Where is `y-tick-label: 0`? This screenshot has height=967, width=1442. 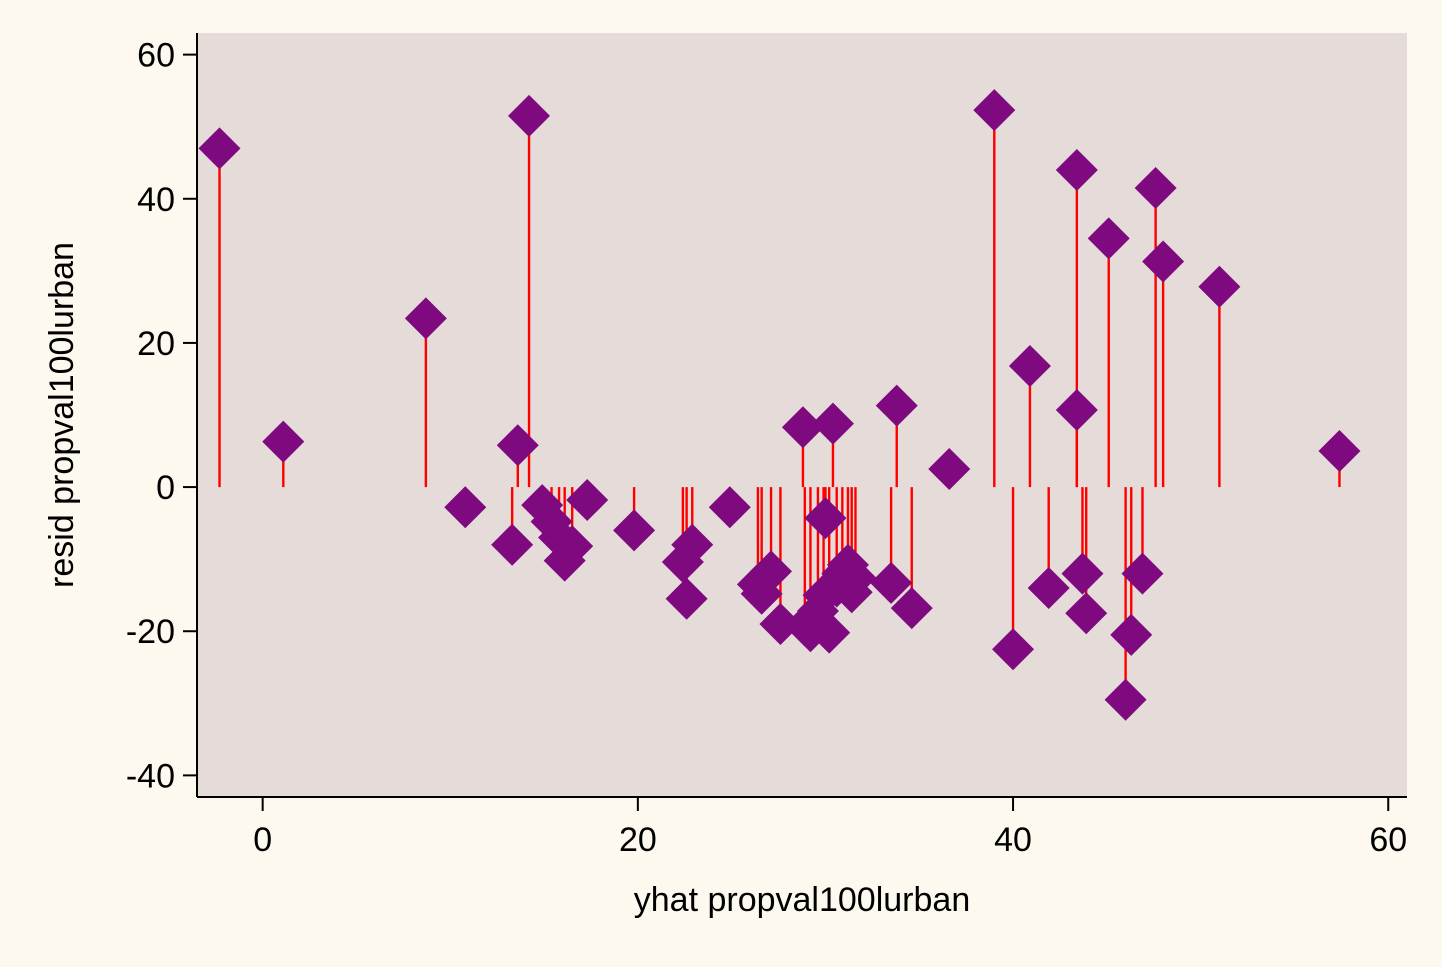 y-tick-label: 0 is located at coordinates (165, 488).